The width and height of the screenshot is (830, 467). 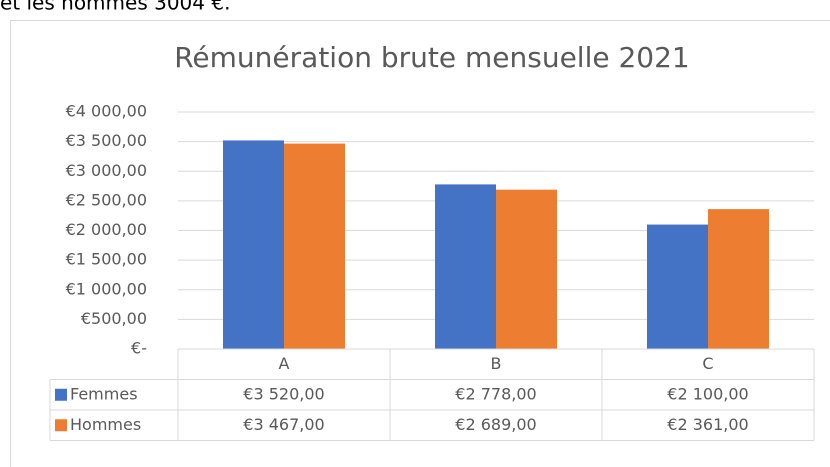 What do you see at coordinates (106, 140) in the screenshot?
I see `y-tick-label: €3 500,00` at bounding box center [106, 140].